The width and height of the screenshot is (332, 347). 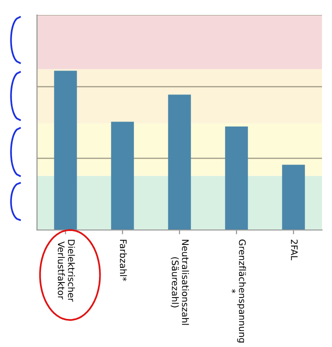 I want to click on x-tick-label: Neutralisationszahl (Säurezahl), so click(x=179, y=282).